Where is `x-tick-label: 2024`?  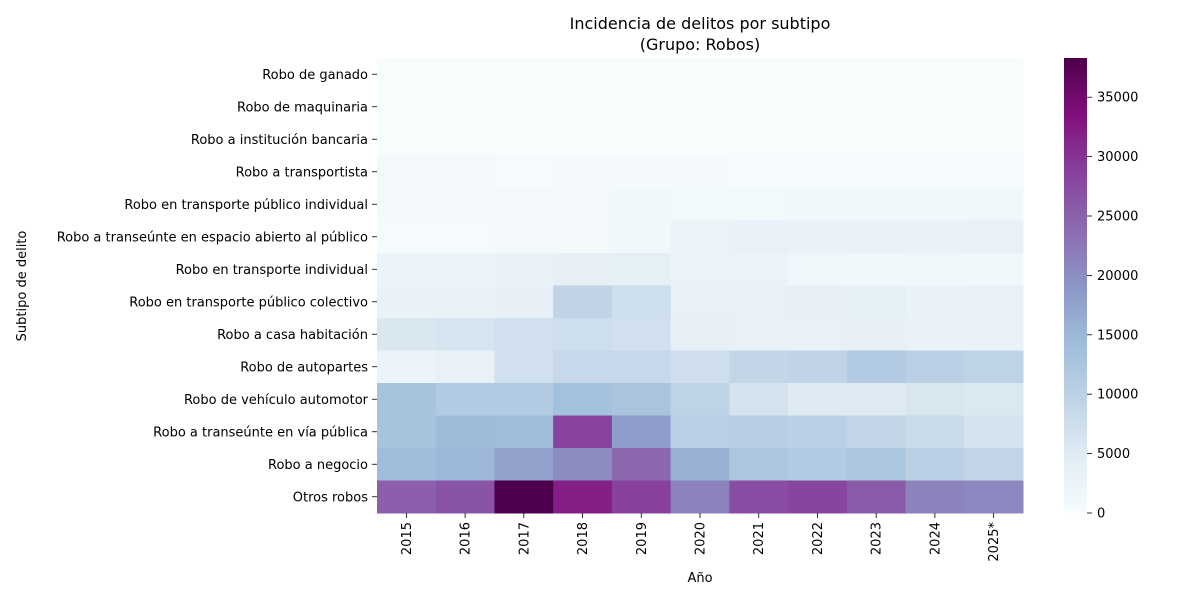 x-tick-label: 2024 is located at coordinates (935, 538).